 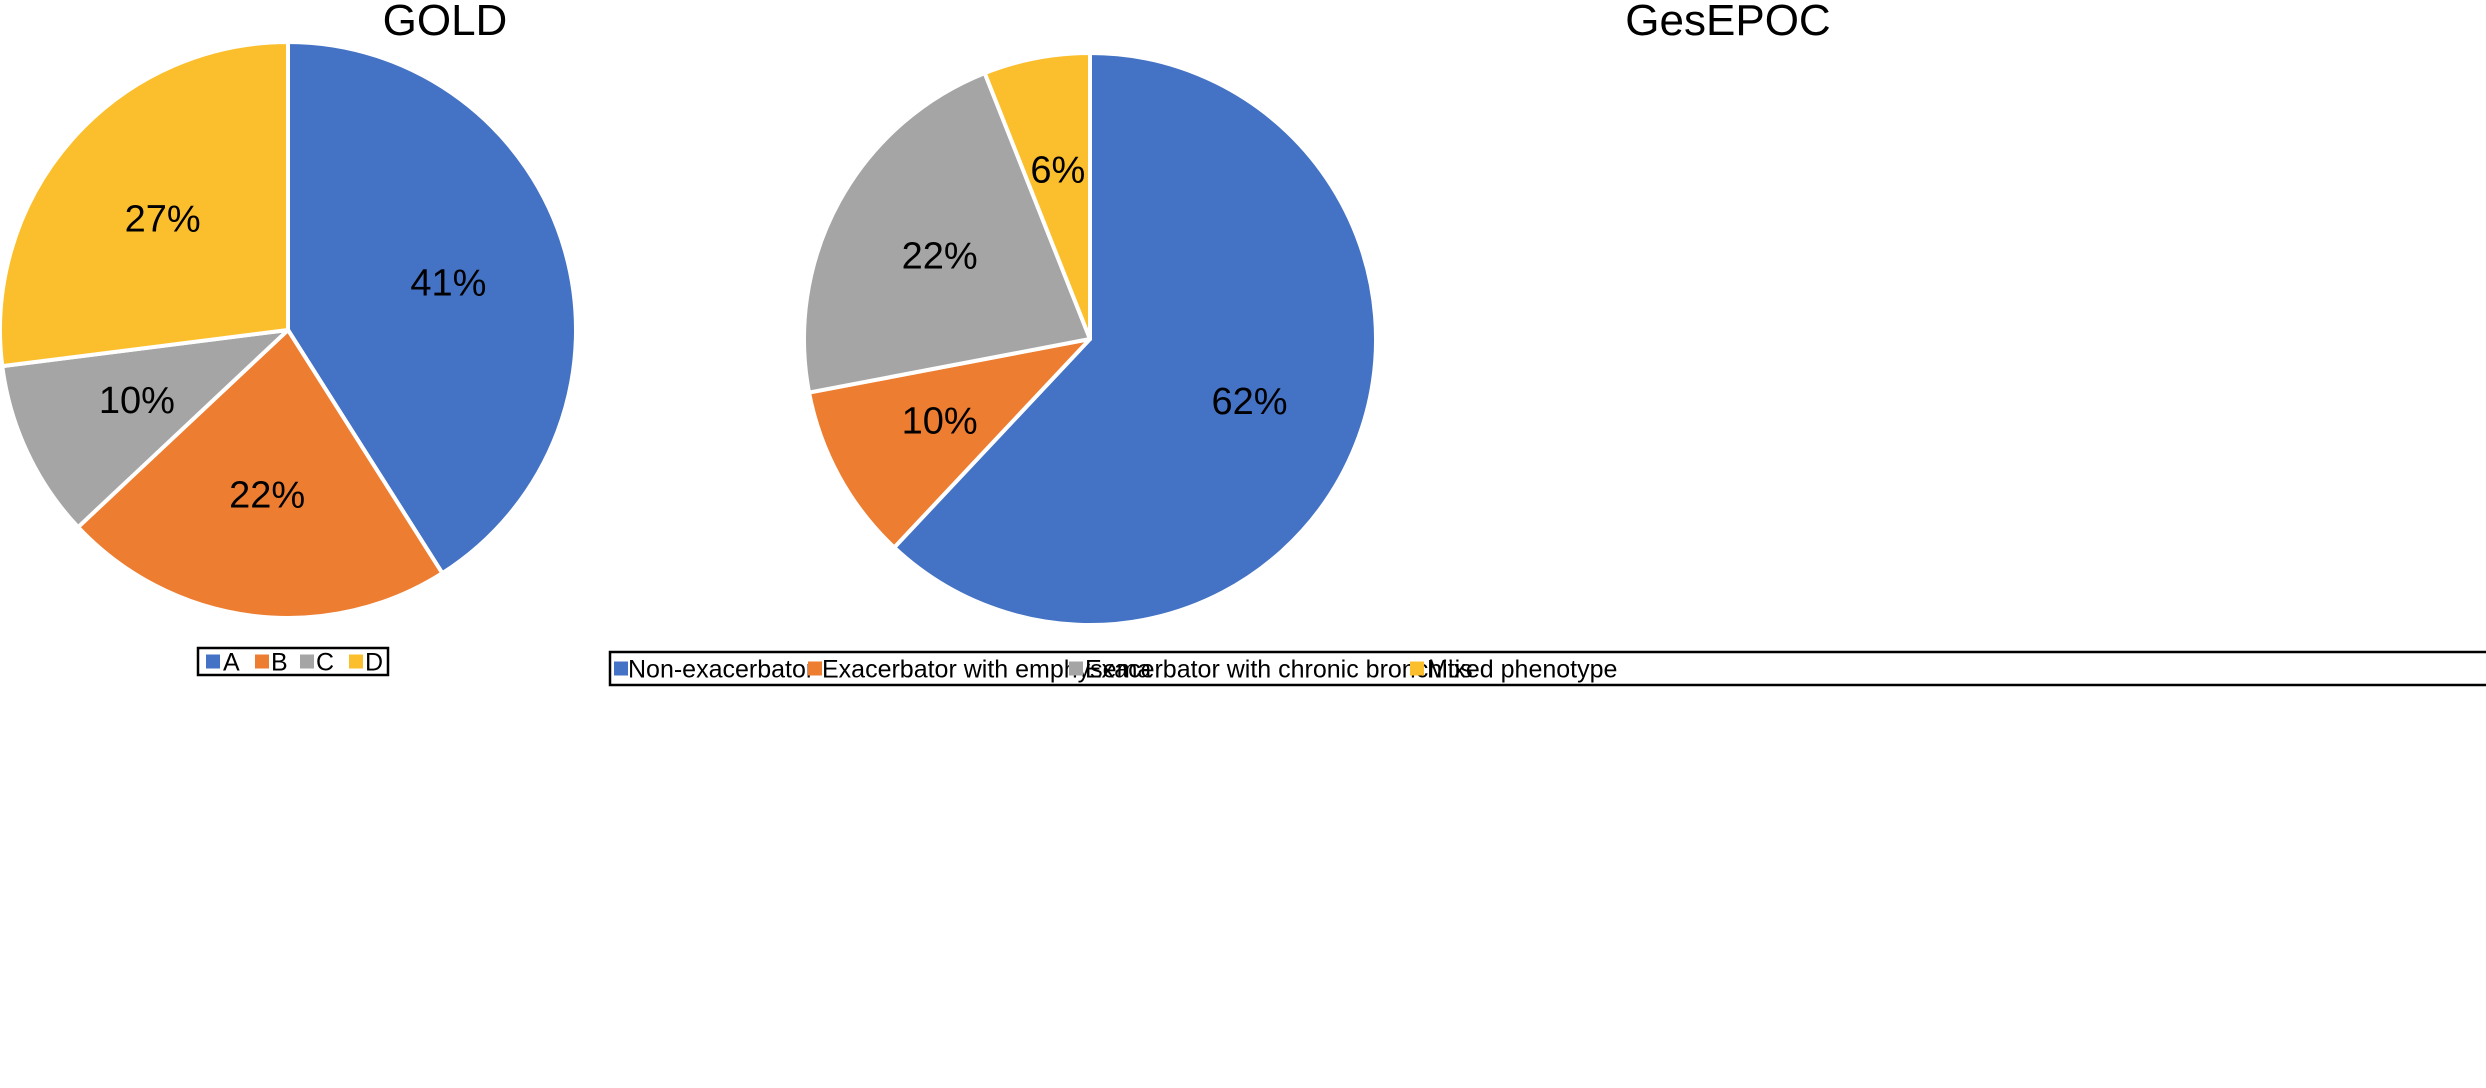 I want to click on legend-label: D, so click(x=374, y=663).